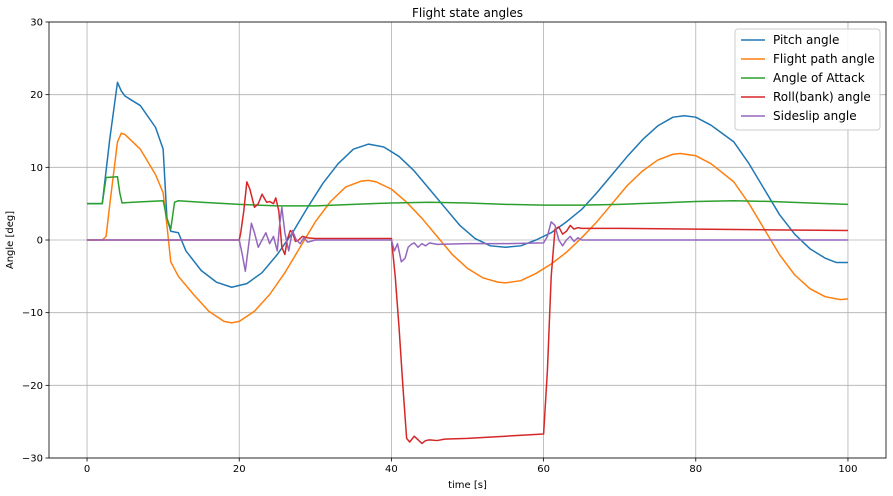 The image size is (893, 496). What do you see at coordinates (695, 469) in the screenshot?
I see `x-tick-label: 80` at bounding box center [695, 469].